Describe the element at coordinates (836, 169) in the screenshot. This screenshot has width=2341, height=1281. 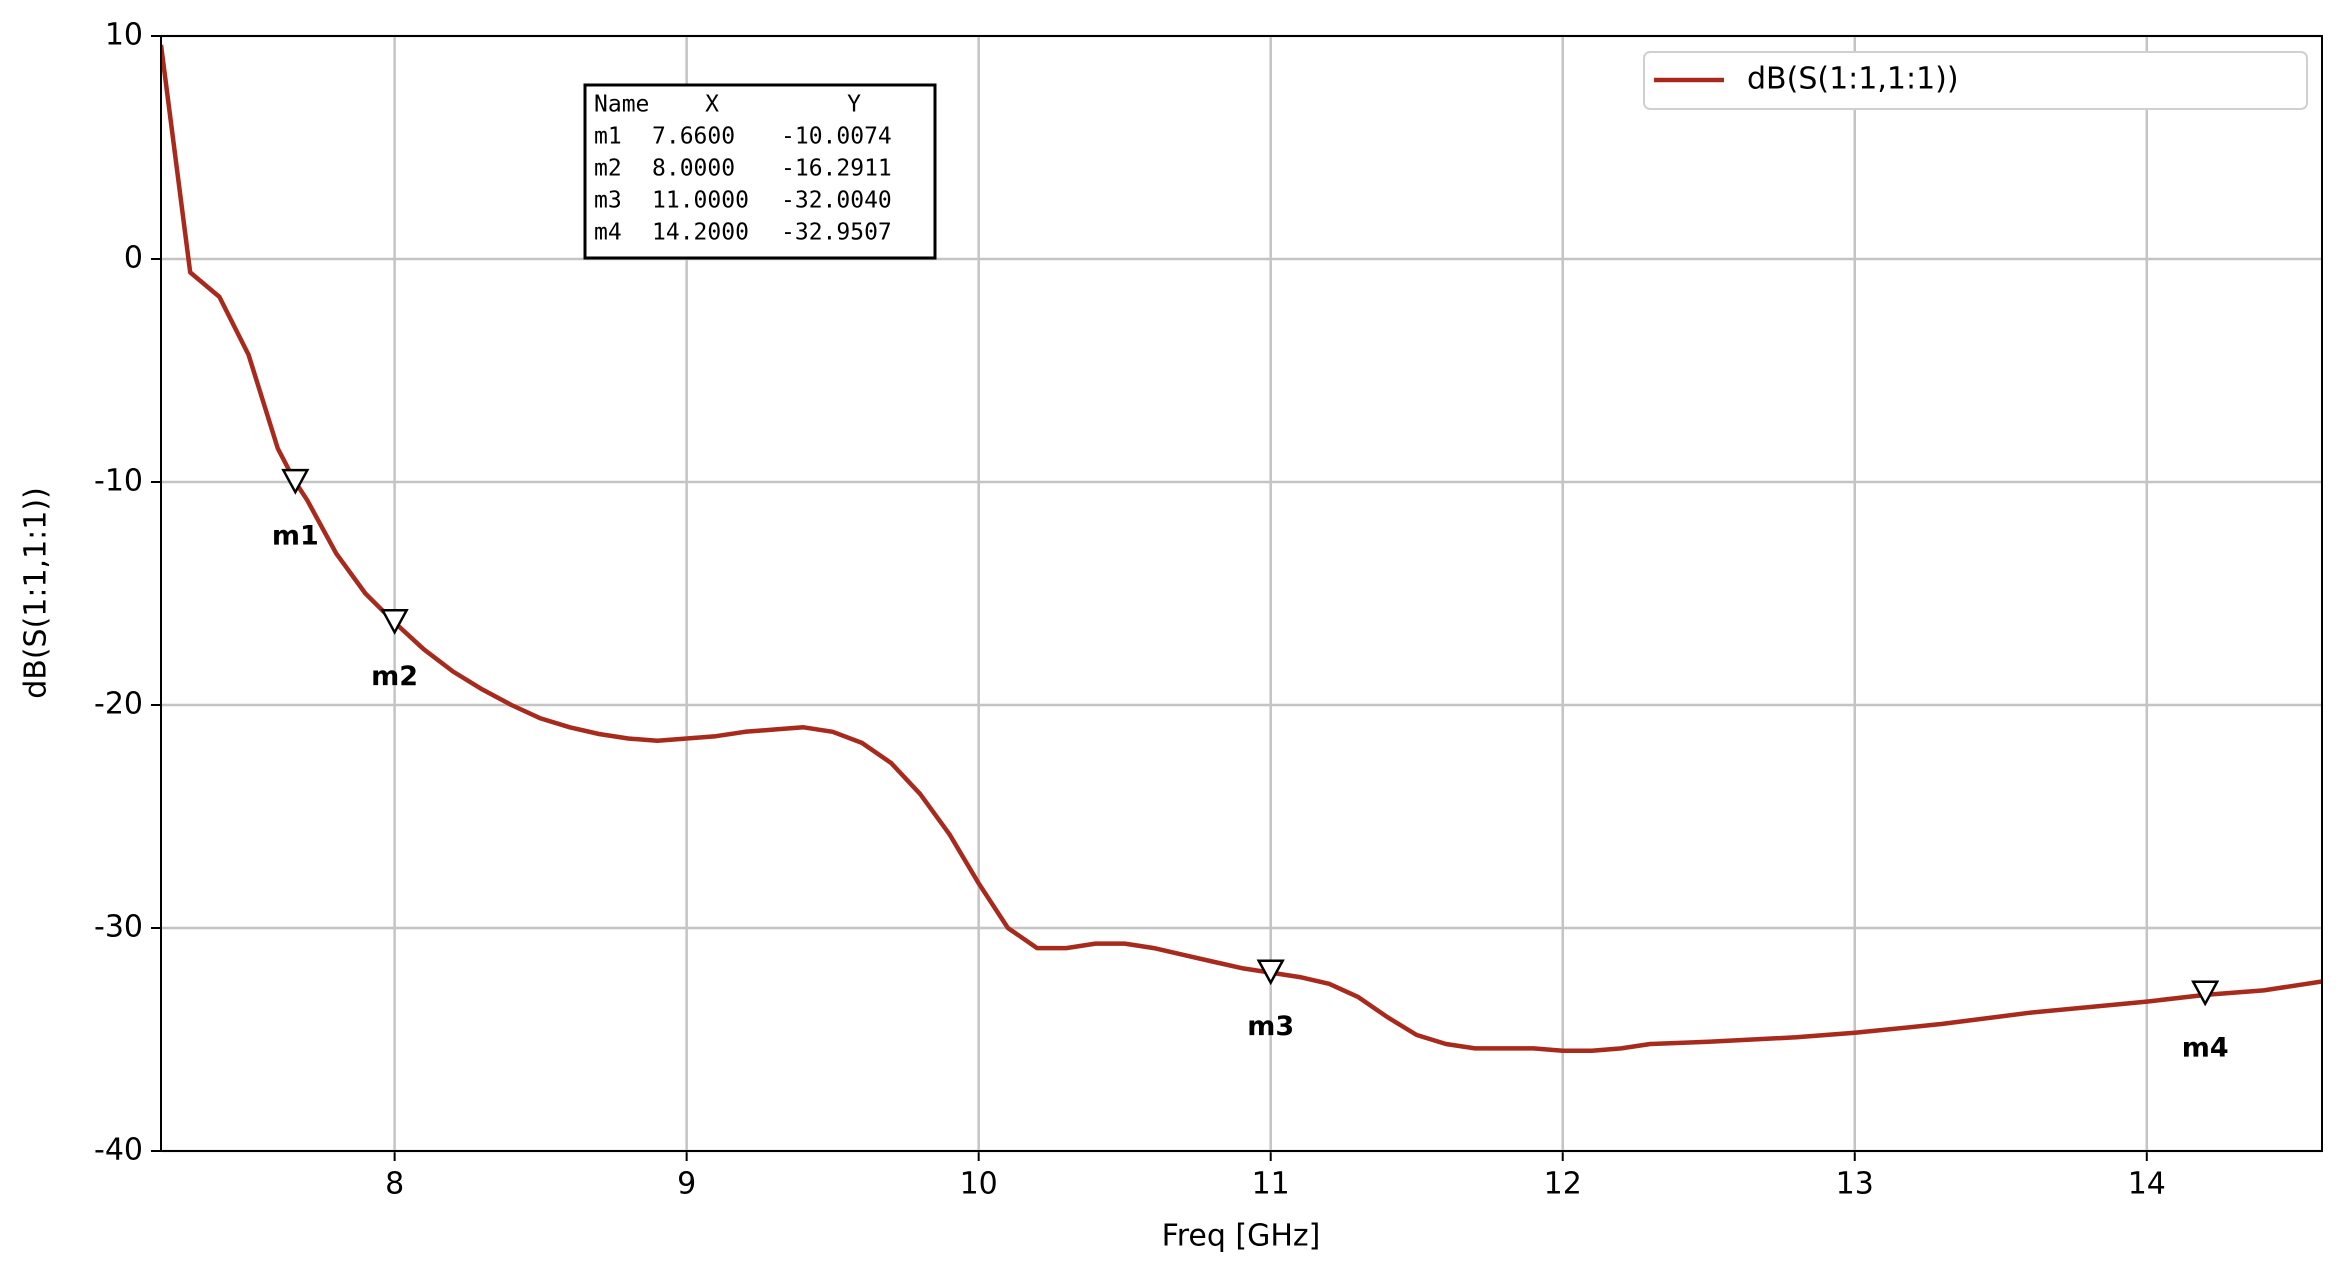
I see `marker-table-y: -16.2911` at that location.